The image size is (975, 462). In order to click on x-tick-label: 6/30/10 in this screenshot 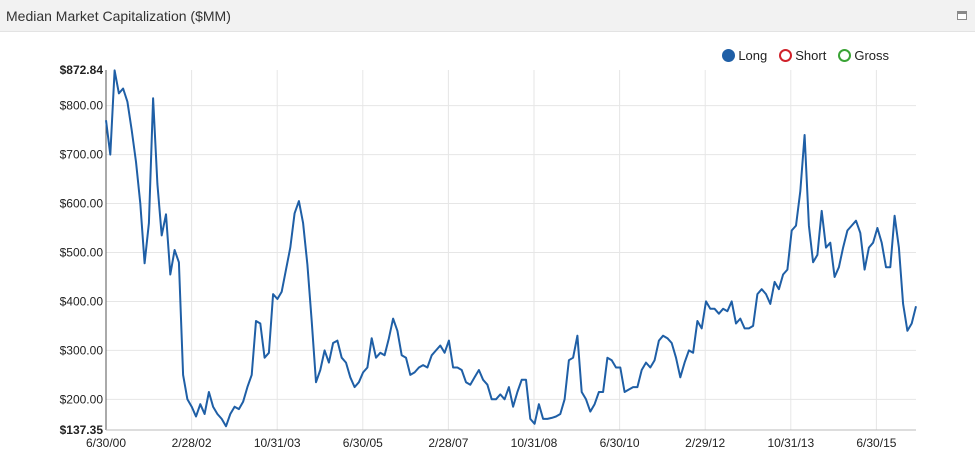, I will do `click(620, 443)`.